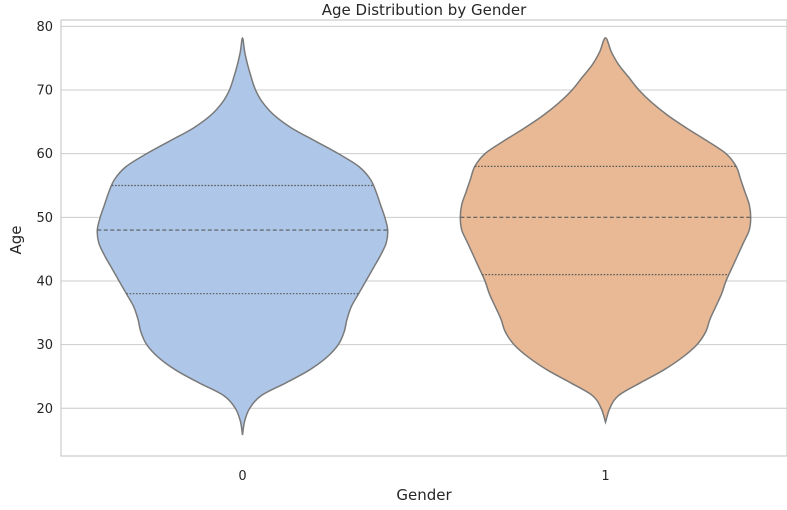  Describe the element at coordinates (44, 409) in the screenshot. I see `y-tick-label: 20` at that location.